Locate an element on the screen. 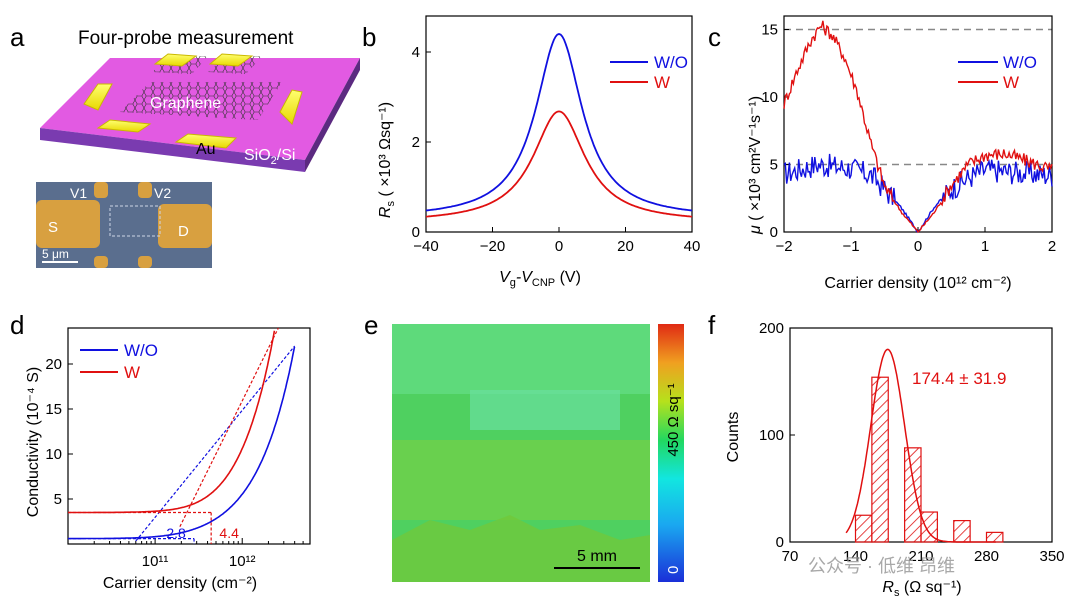  substrate-label: SiO2/Si is located at coordinates (269, 157).